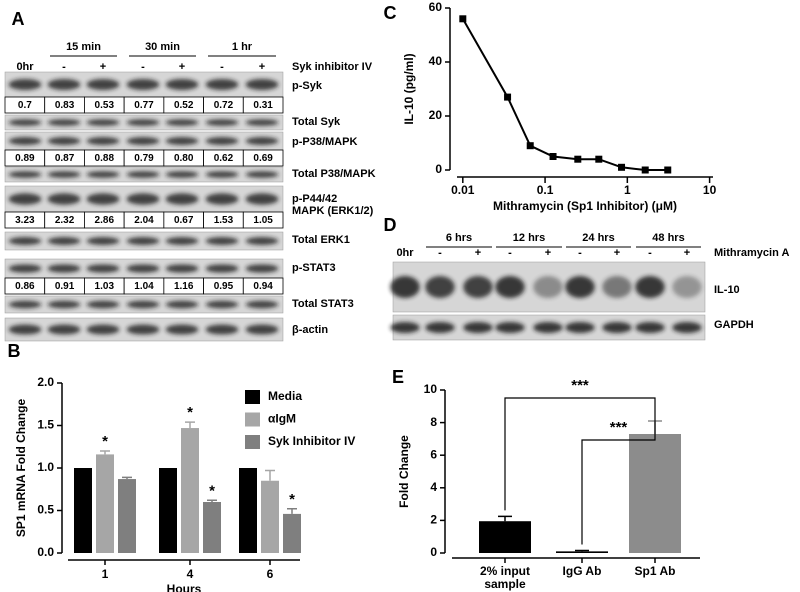 This screenshot has height=592, width=800. I want to click on y-tick-label: 6, so click(433, 454).